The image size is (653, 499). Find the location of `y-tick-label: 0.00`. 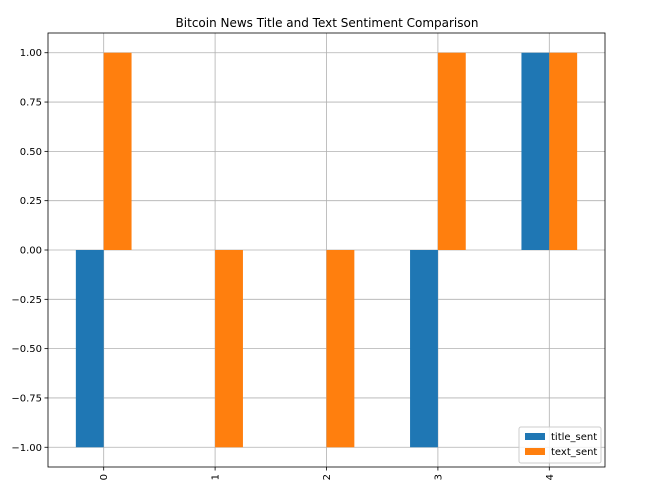

y-tick-label: 0.00 is located at coordinates (31, 251).